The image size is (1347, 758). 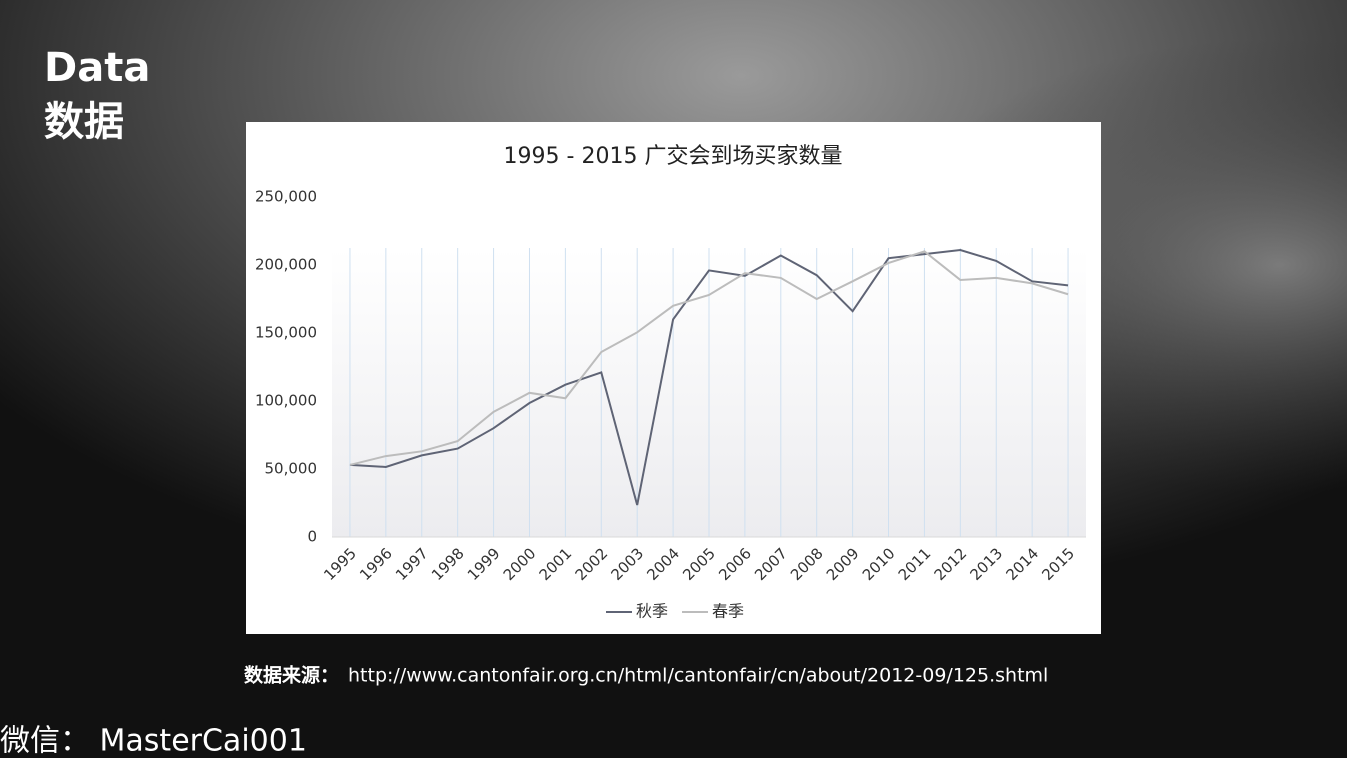 What do you see at coordinates (728, 611) in the screenshot?
I see `legend-label: 春季` at bounding box center [728, 611].